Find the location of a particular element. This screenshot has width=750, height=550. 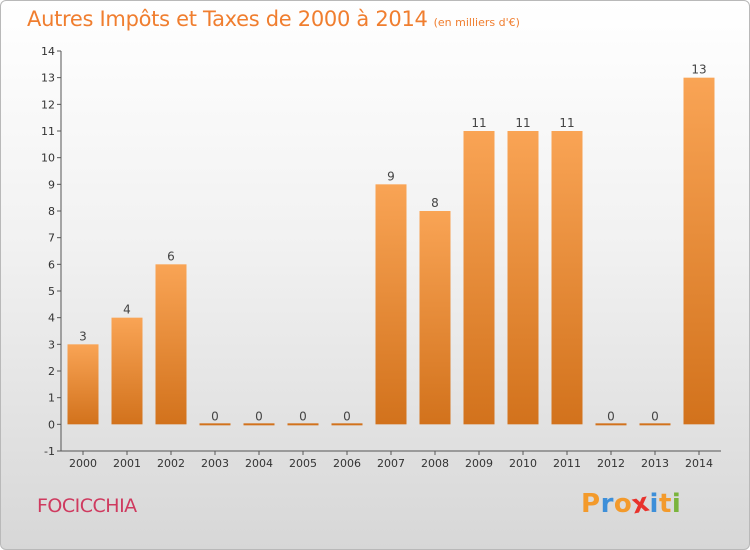

data-label: 9 is located at coordinates (391, 176).